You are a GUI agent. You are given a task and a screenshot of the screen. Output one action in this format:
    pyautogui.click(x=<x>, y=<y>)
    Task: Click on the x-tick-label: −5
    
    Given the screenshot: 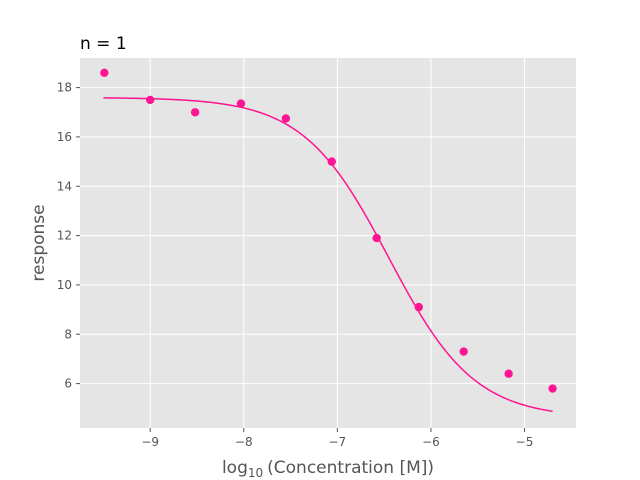 What is the action you would take?
    pyautogui.click(x=525, y=442)
    